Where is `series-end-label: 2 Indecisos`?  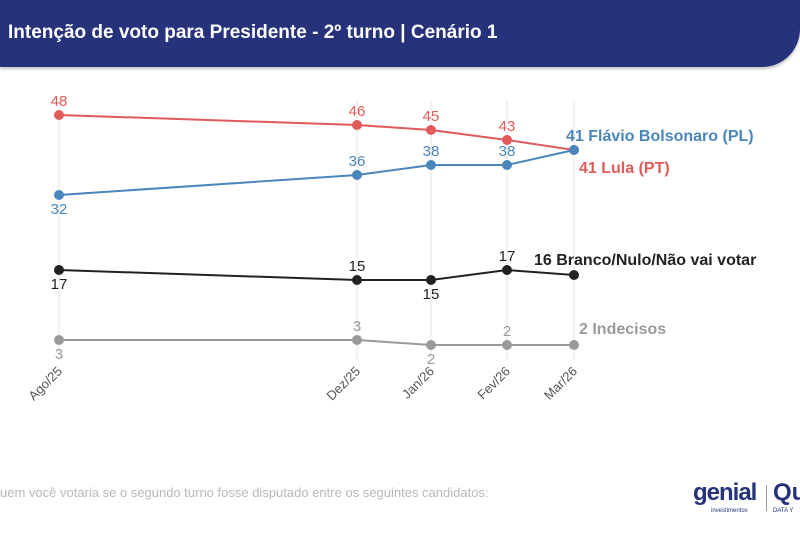 series-end-label: 2 Indecisos is located at coordinates (622, 329).